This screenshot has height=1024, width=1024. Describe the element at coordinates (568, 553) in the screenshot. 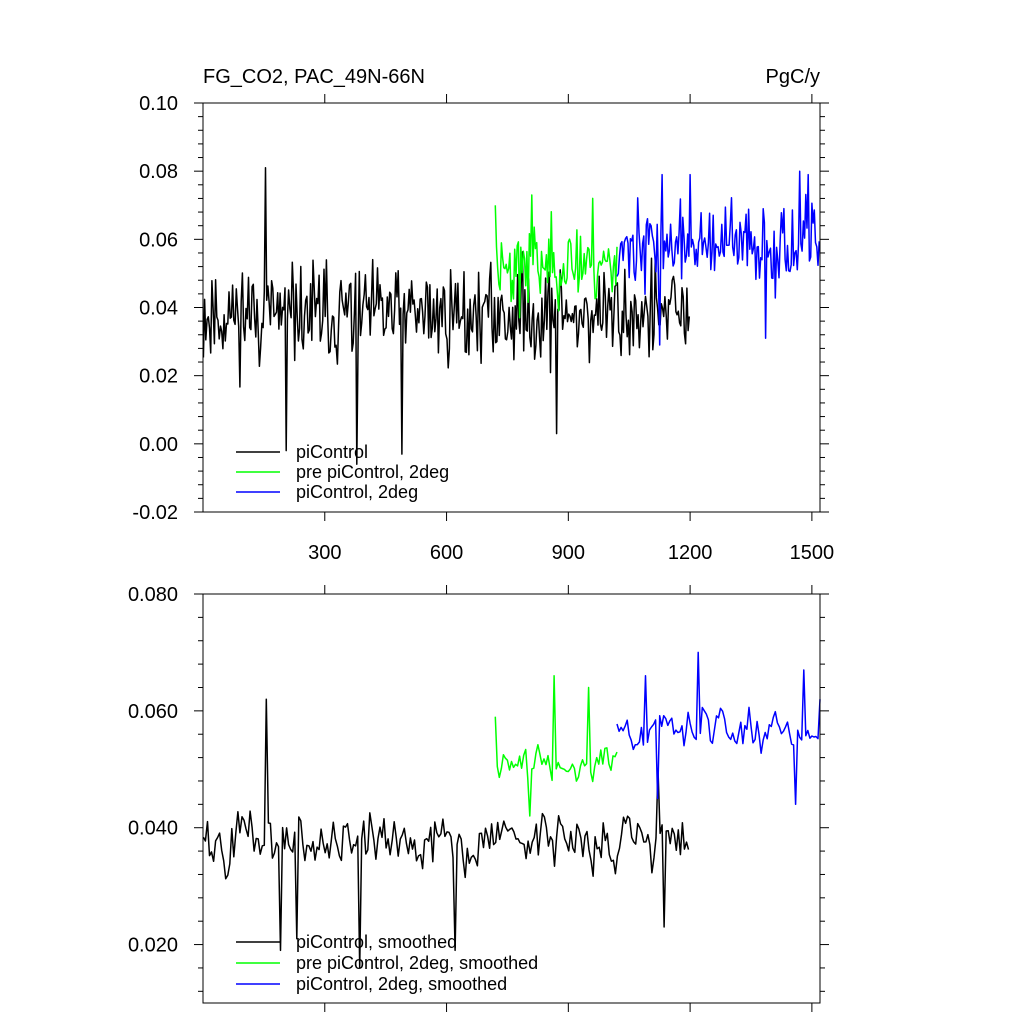

I see `x-tick-label: 900` at that location.